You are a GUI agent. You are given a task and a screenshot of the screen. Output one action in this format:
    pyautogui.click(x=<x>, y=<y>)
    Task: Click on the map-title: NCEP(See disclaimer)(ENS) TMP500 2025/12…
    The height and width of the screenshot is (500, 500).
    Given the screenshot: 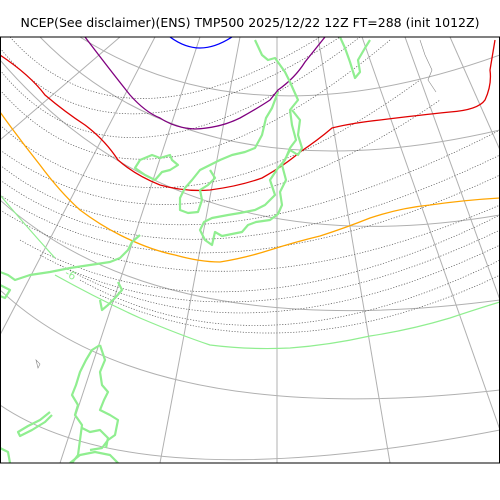 What is the action you would take?
    pyautogui.click(x=250, y=22)
    